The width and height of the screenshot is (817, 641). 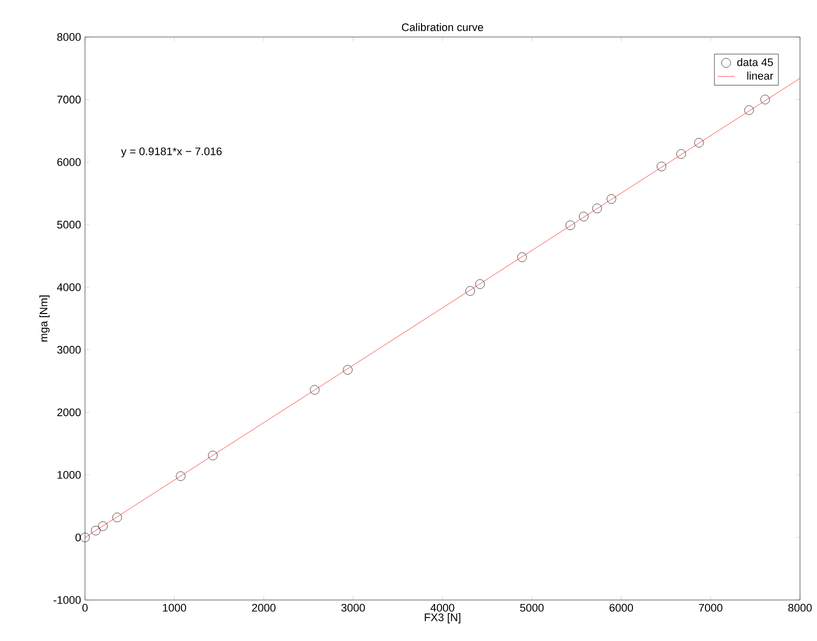 What do you see at coordinates (78, 538) in the screenshot?
I see `y-tick-label: 0` at bounding box center [78, 538].